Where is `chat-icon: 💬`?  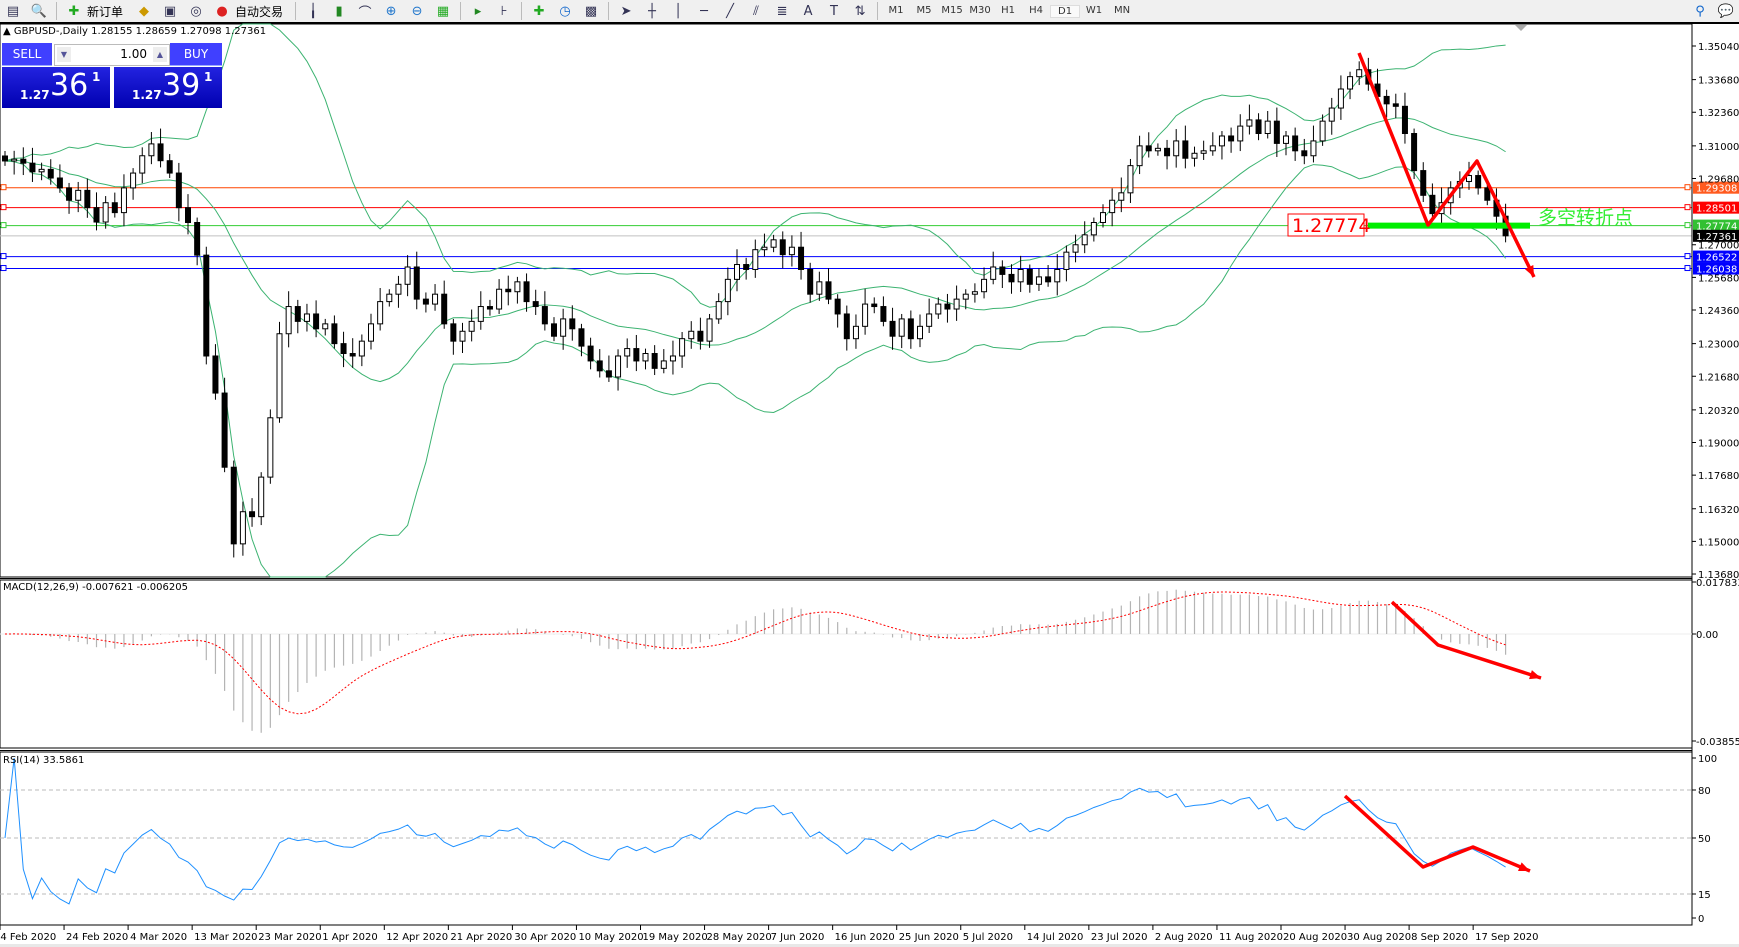 chat-icon: 💬 is located at coordinates (1726, 11).